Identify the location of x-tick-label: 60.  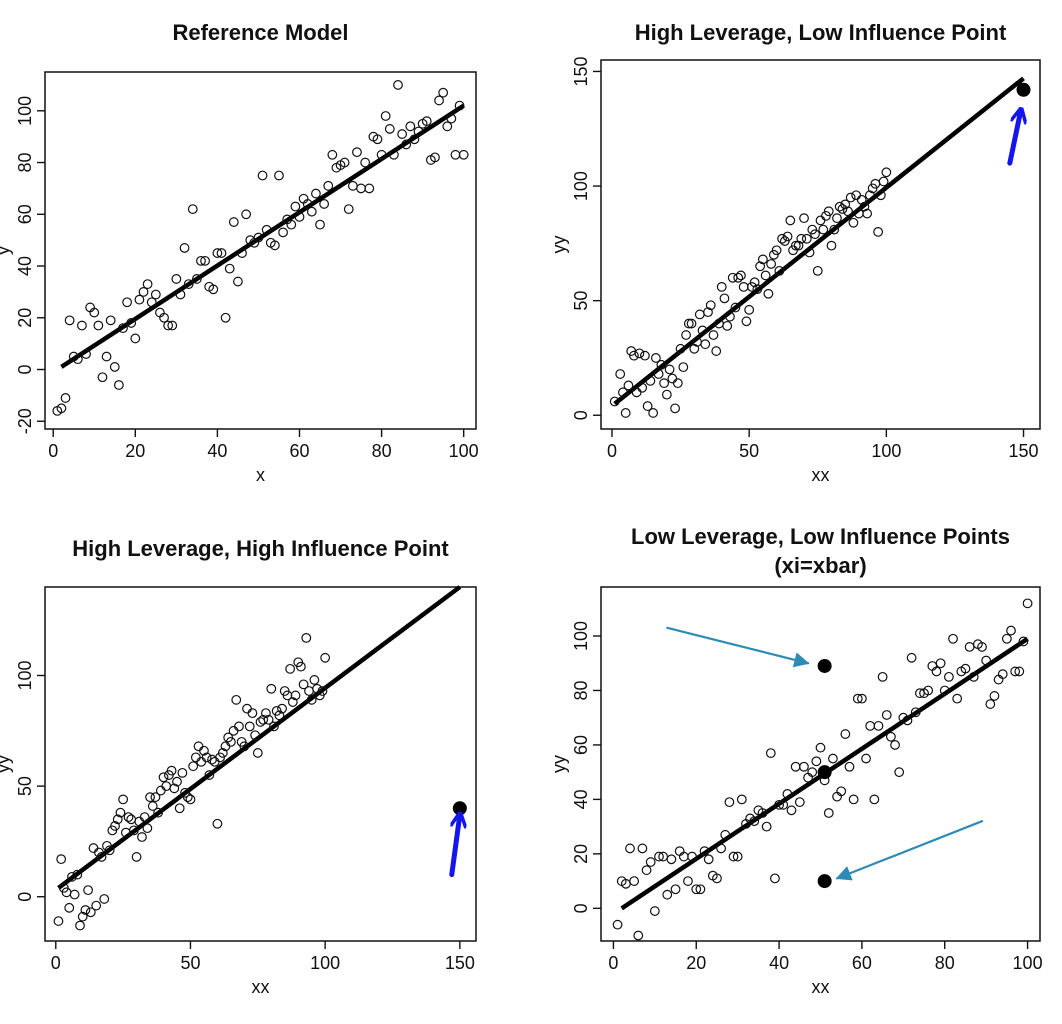
(299, 451).